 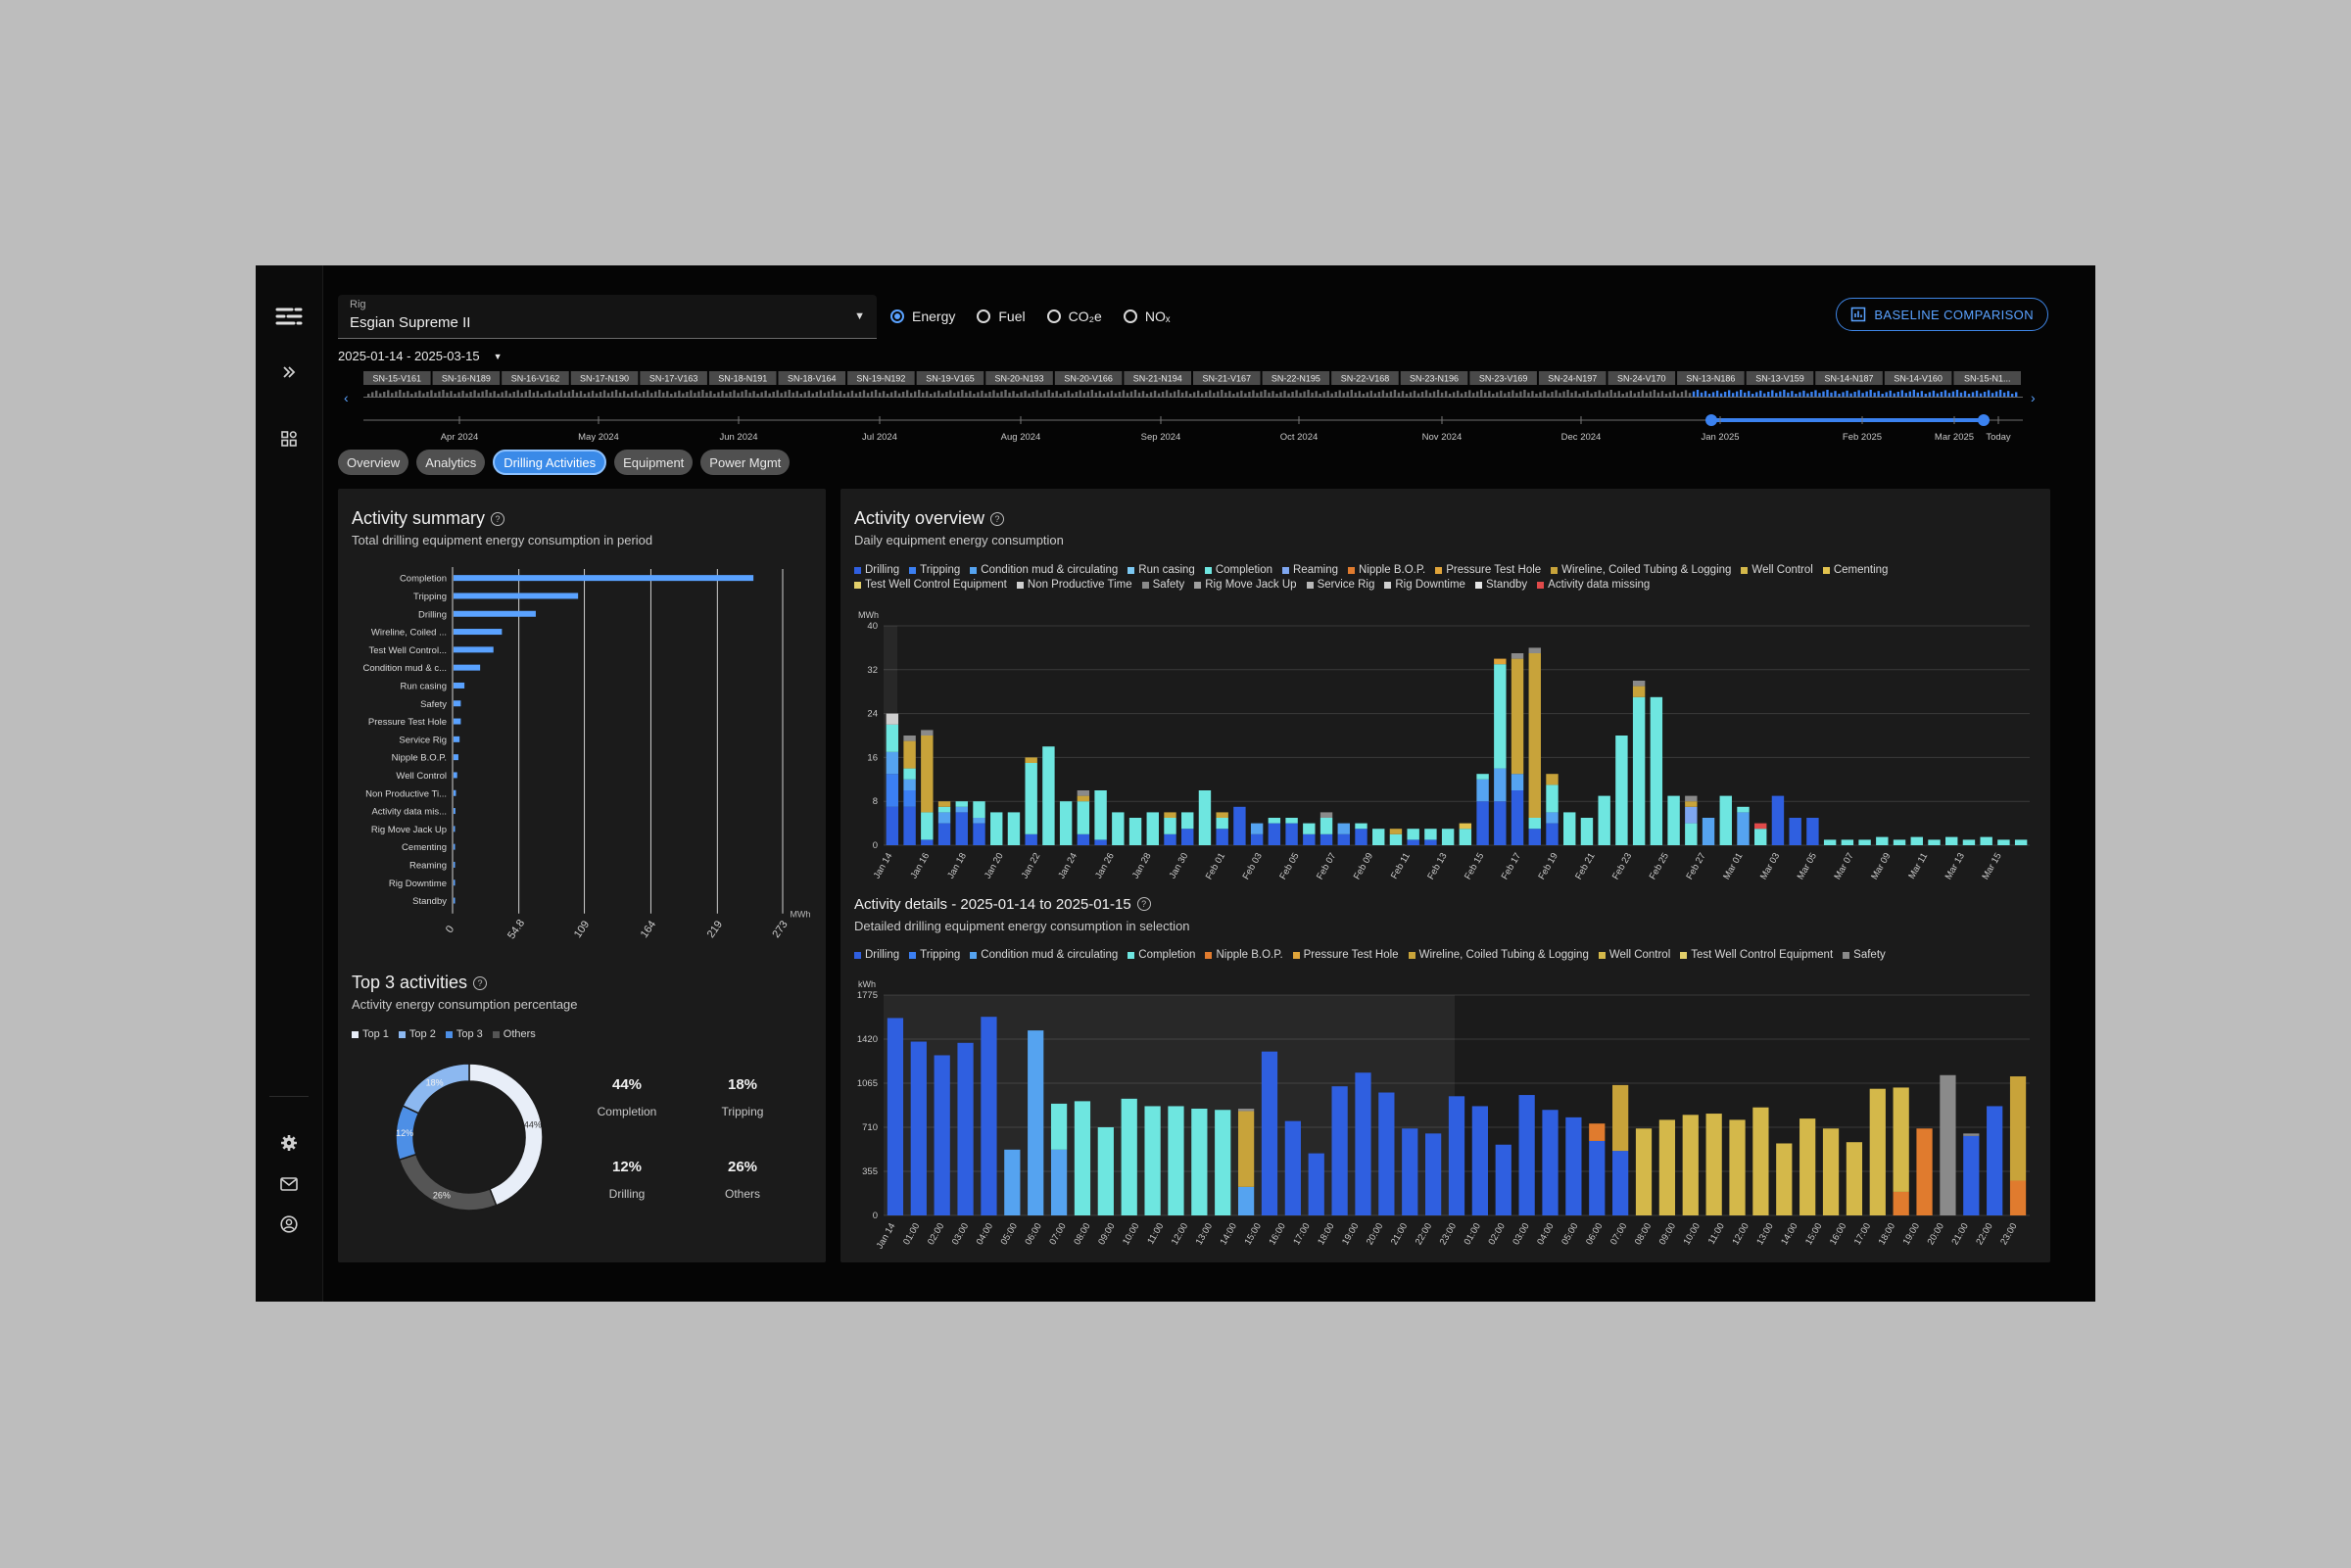 I want to click on bar-reaming, so click(x=455, y=865).